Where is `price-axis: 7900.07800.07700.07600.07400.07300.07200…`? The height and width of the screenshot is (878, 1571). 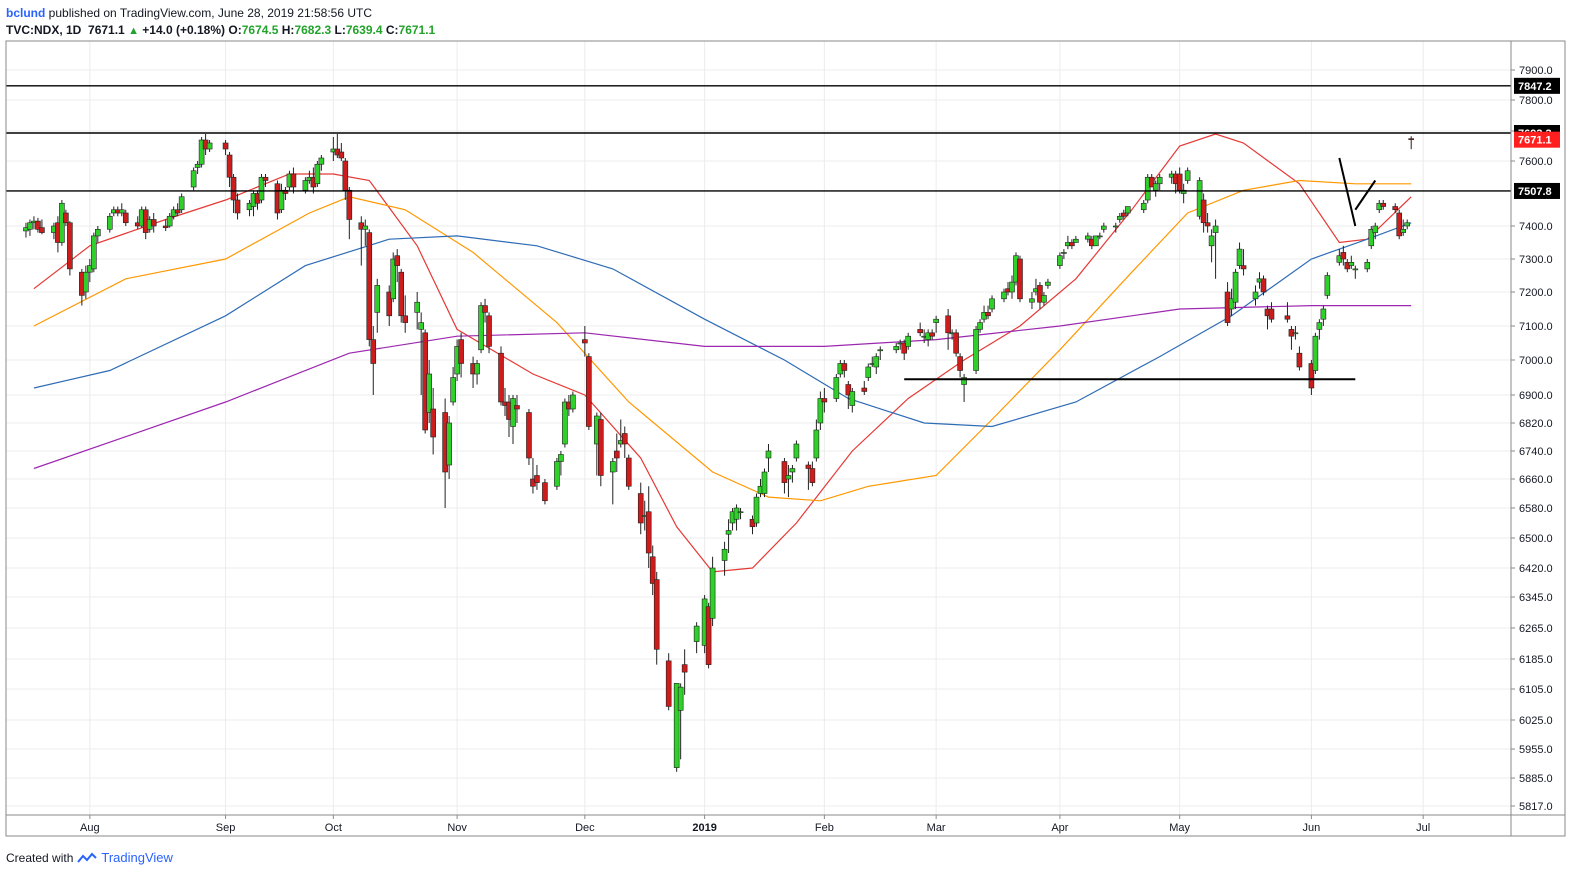 price-axis: 7900.07800.07700.07600.07400.07300.07200… is located at coordinates (1532, 439).